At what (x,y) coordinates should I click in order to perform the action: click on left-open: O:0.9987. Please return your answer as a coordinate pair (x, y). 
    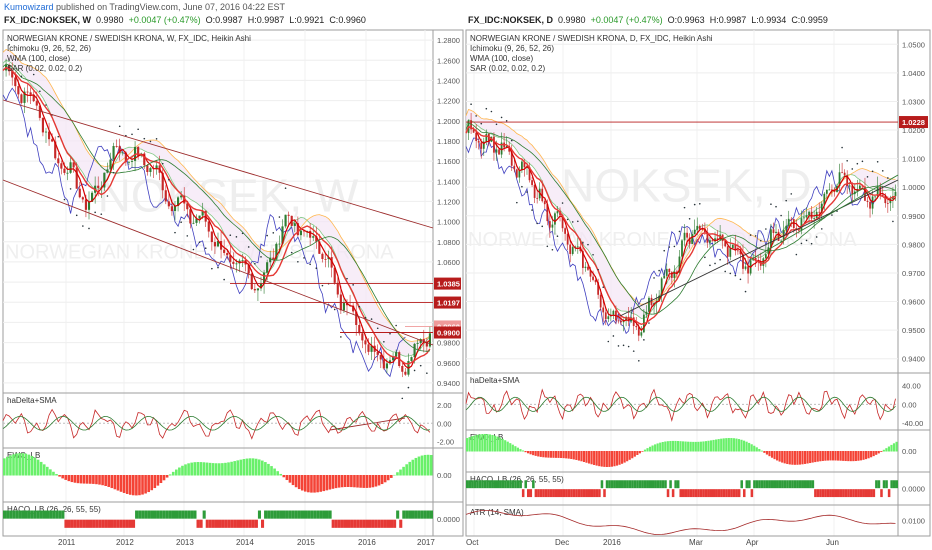
    Looking at the image, I should click on (224, 20).